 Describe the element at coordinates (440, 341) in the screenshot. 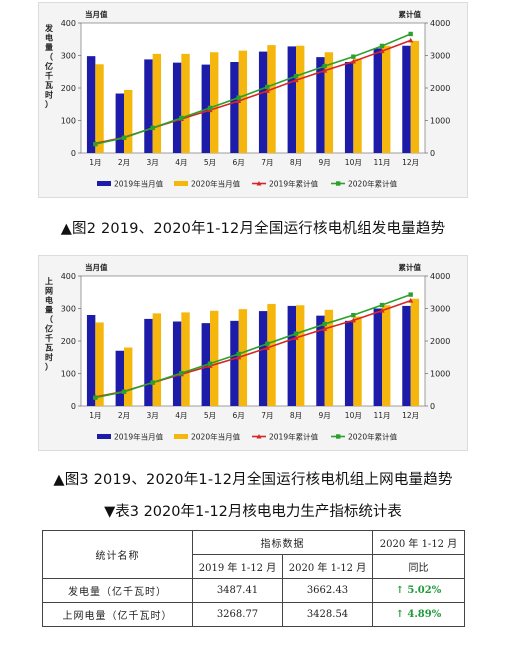

I see `right-tick-label: 2000` at that location.